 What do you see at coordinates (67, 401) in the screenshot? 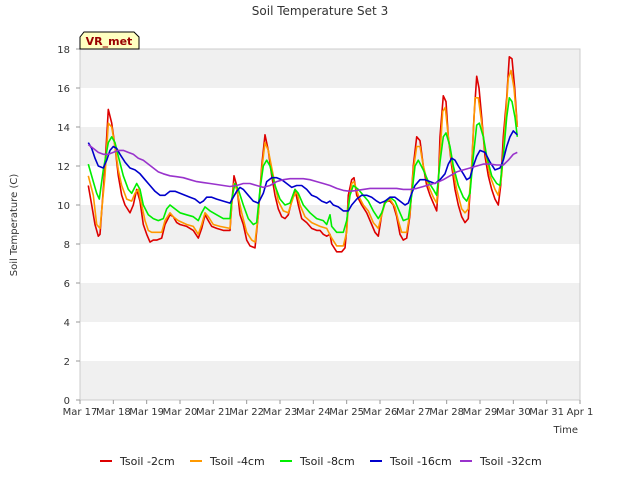
I see `y-tick-label: 0` at bounding box center [67, 401].